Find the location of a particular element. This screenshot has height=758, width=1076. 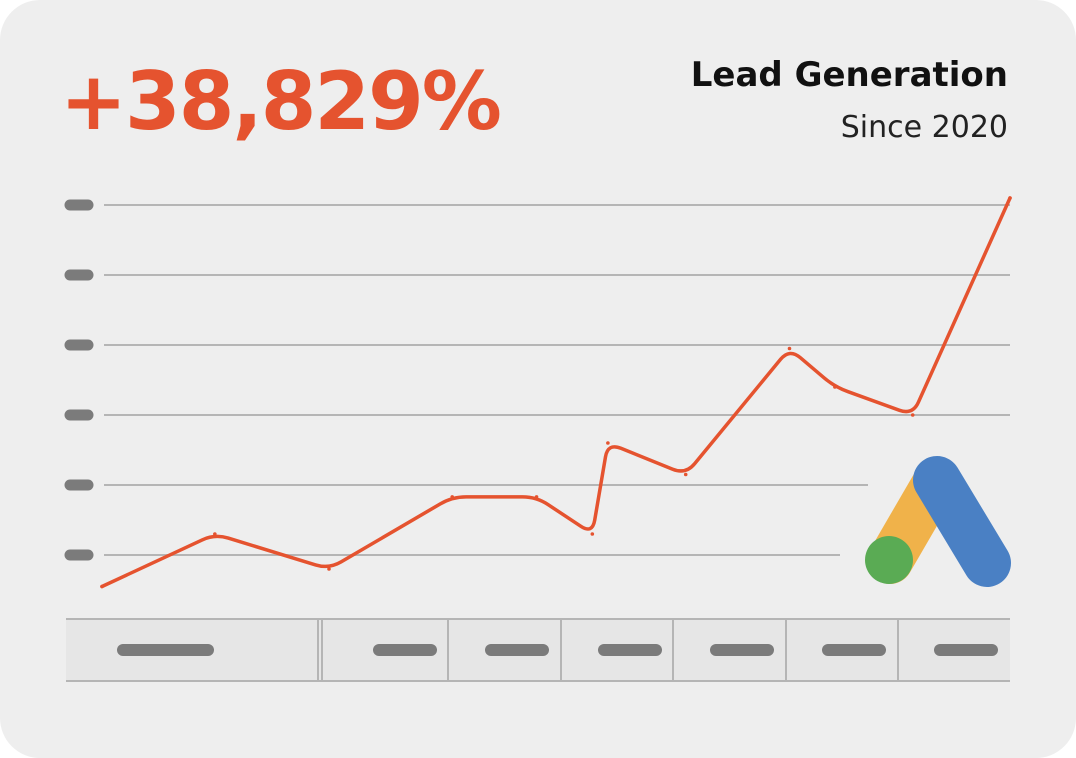

logo-blue-bar is located at coordinates (962, 521).